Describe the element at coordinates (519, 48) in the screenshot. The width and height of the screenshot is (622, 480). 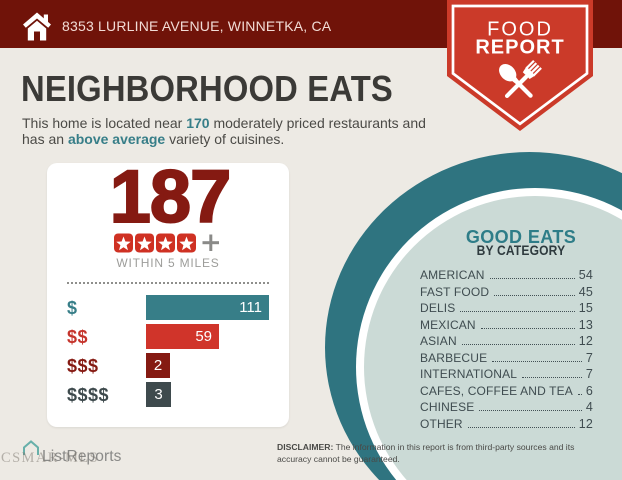
I see `svg-text: REPORT` at that location.